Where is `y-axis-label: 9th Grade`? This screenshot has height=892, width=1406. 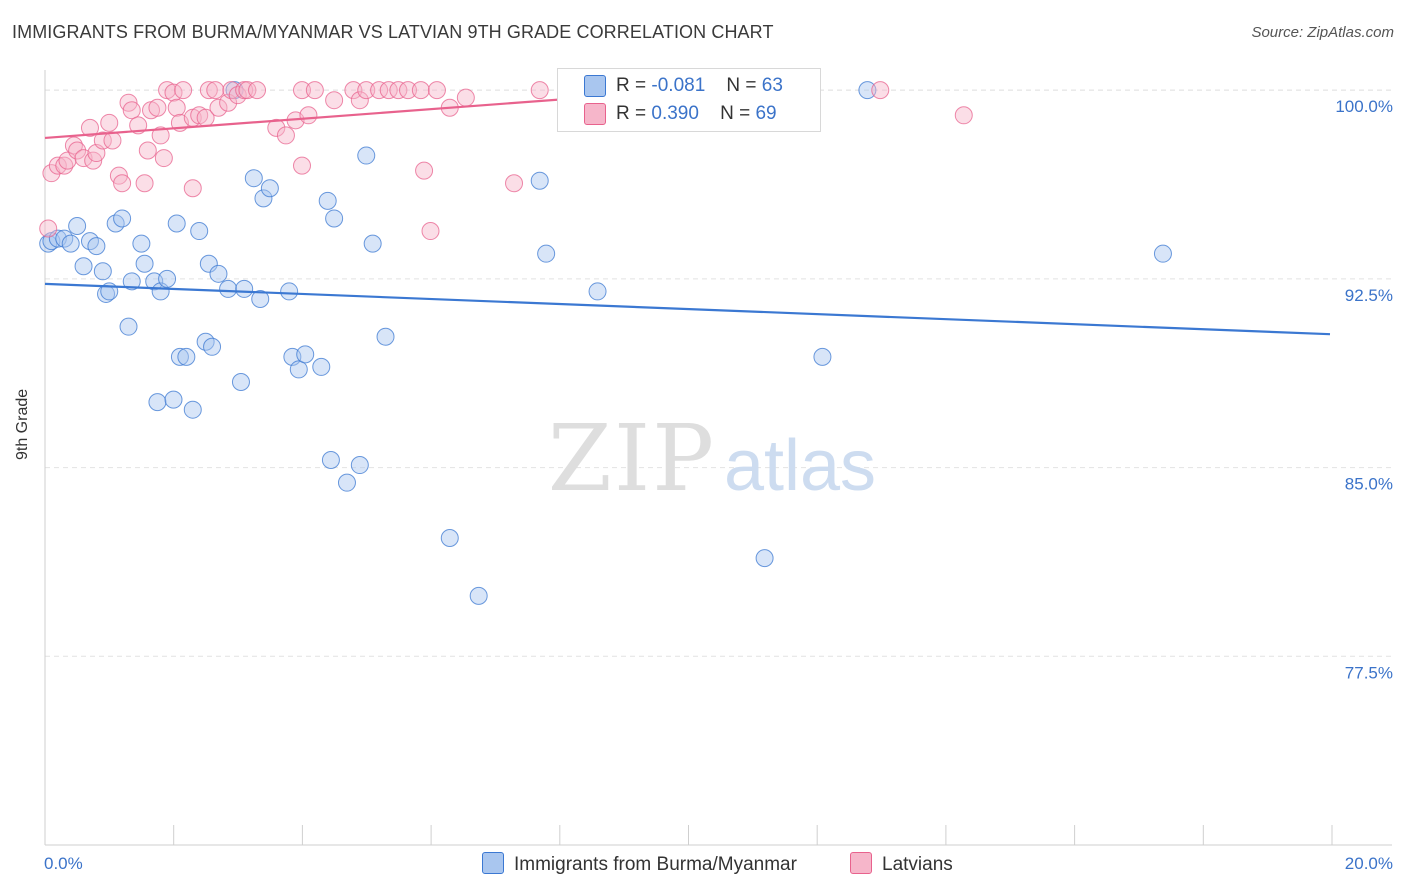
y-axis-label: 9th Grade is located at coordinates (22, 424).